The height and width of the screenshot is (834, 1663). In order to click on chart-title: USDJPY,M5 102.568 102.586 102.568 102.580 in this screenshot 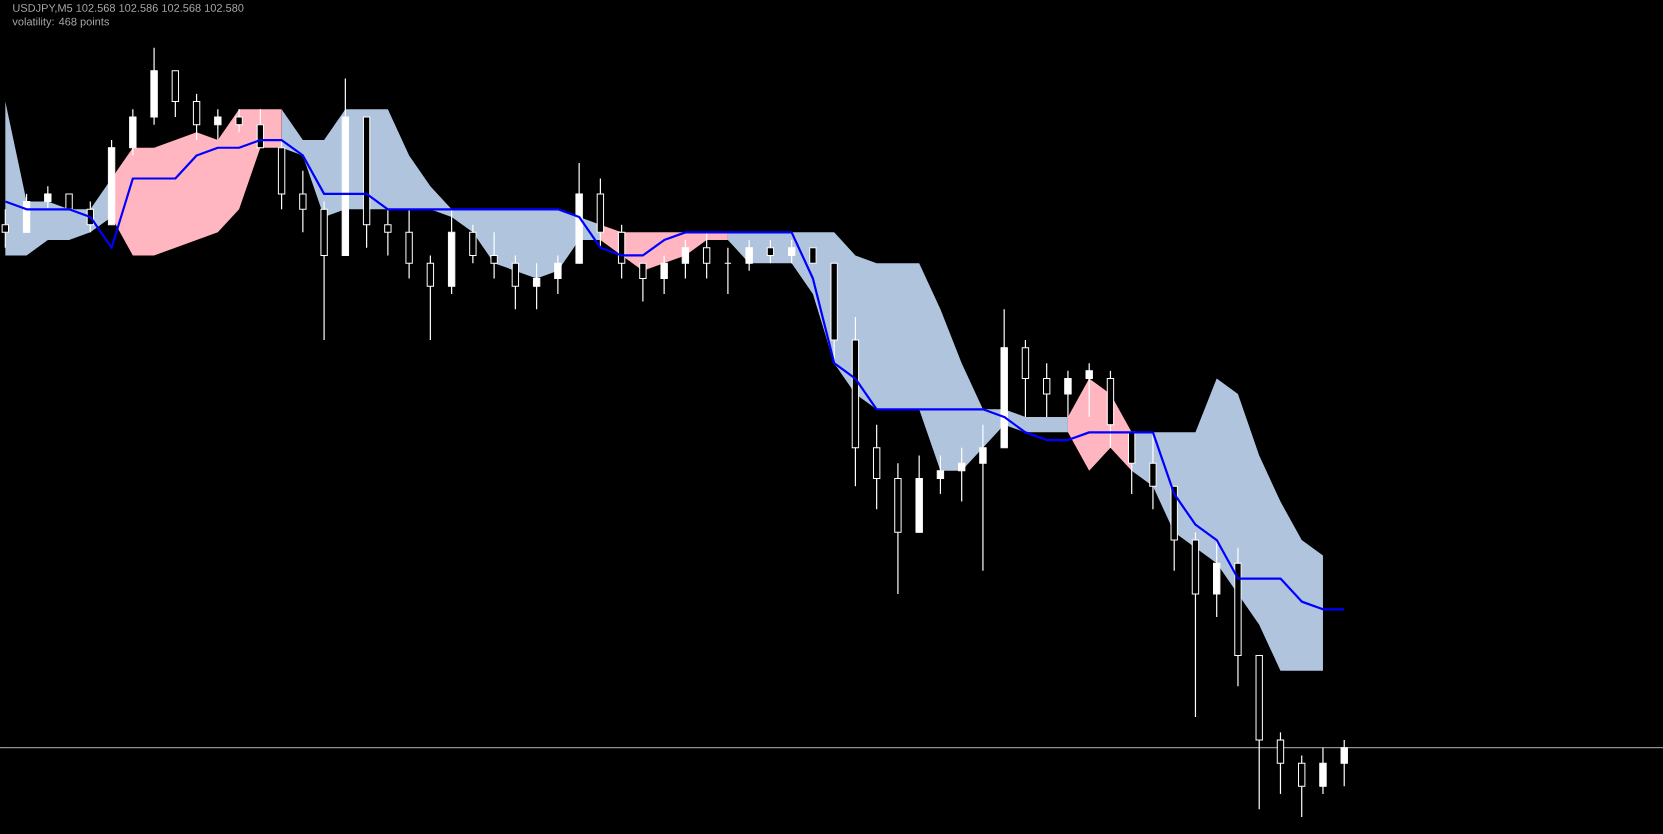, I will do `click(128, 9)`.